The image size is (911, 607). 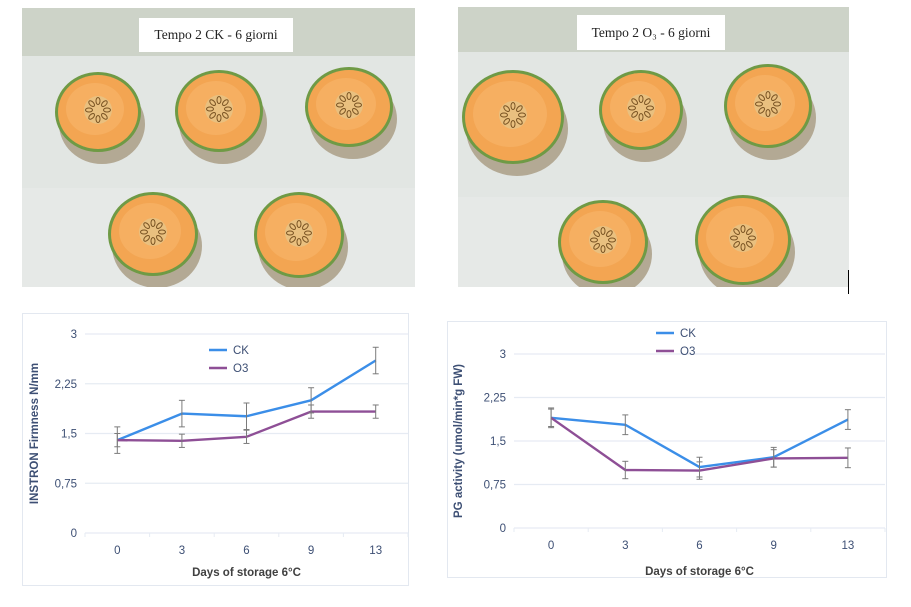 I want to click on y-tick-label: 1,5, so click(x=498, y=442).